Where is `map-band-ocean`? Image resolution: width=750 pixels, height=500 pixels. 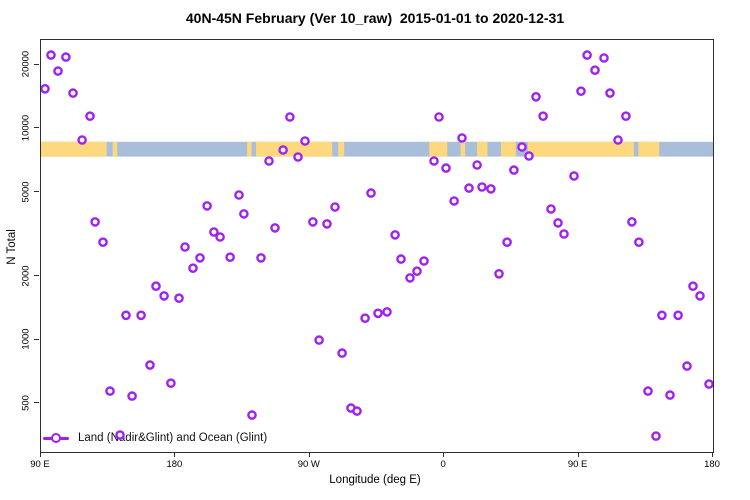
map-band-ocean is located at coordinates (377, 149).